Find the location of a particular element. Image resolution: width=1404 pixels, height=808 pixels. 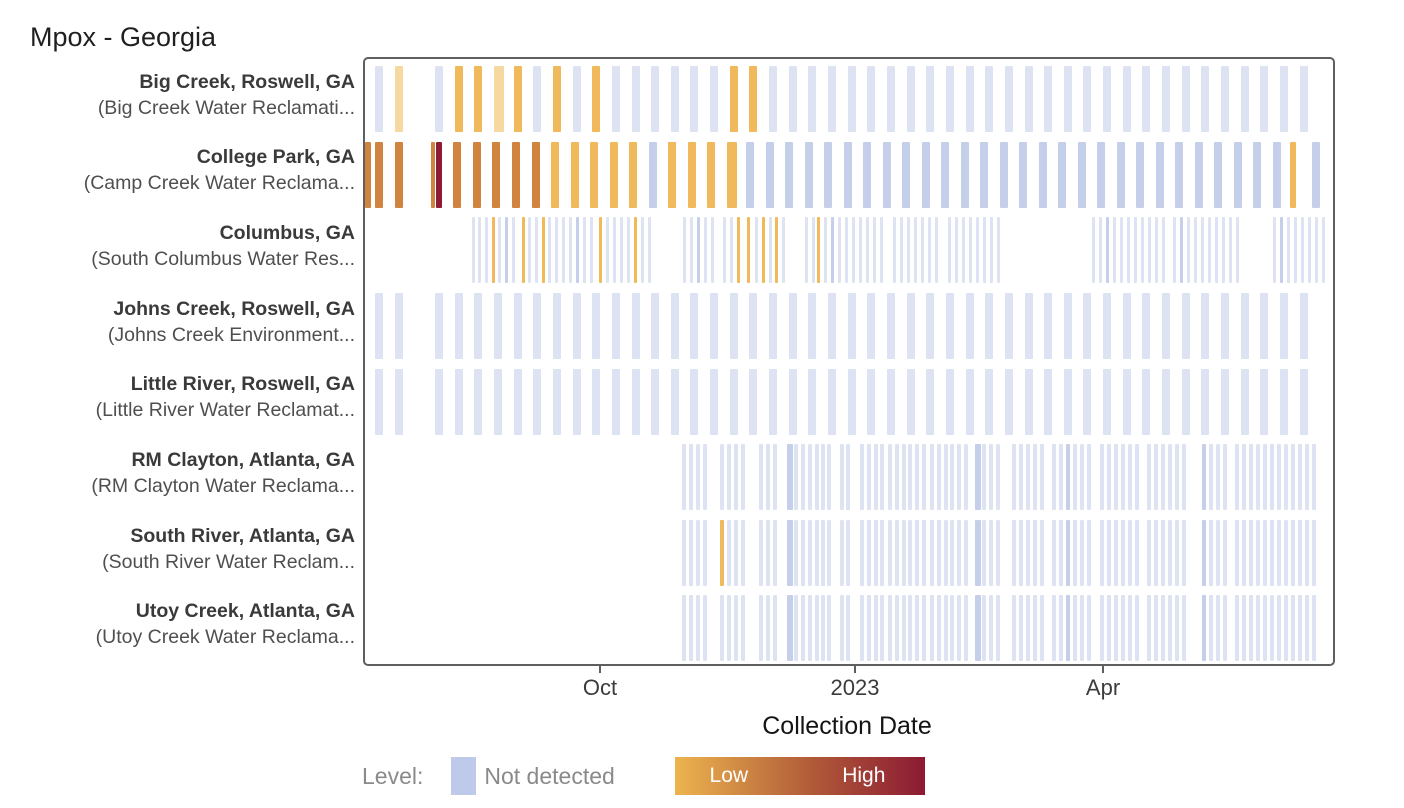

x-axis-title: Collection Date is located at coordinates (847, 726).